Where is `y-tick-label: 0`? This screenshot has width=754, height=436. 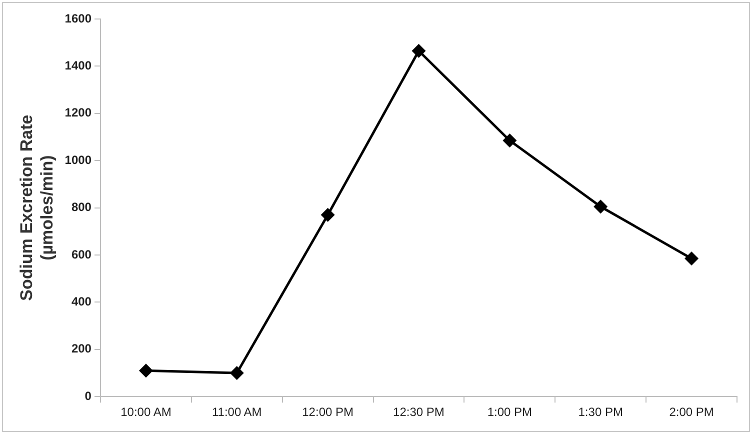
y-tick-label: 0 is located at coordinates (88, 395).